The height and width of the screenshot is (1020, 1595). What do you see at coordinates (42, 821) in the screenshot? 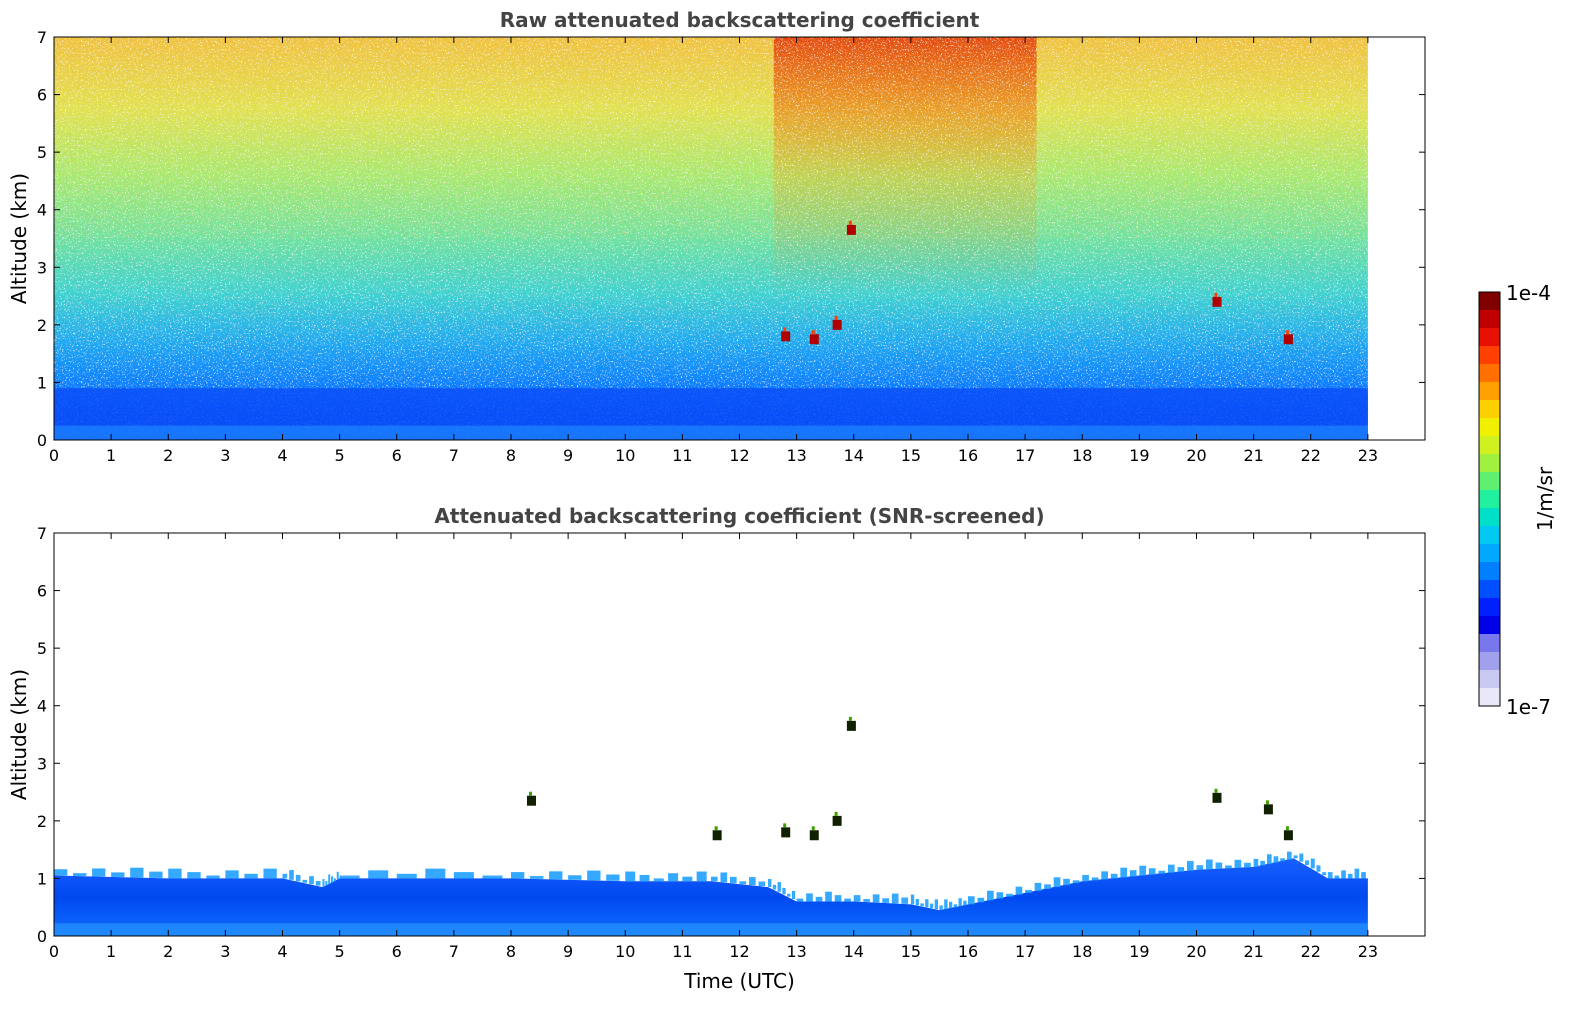
I see `y-tick-label: 2` at bounding box center [42, 821].